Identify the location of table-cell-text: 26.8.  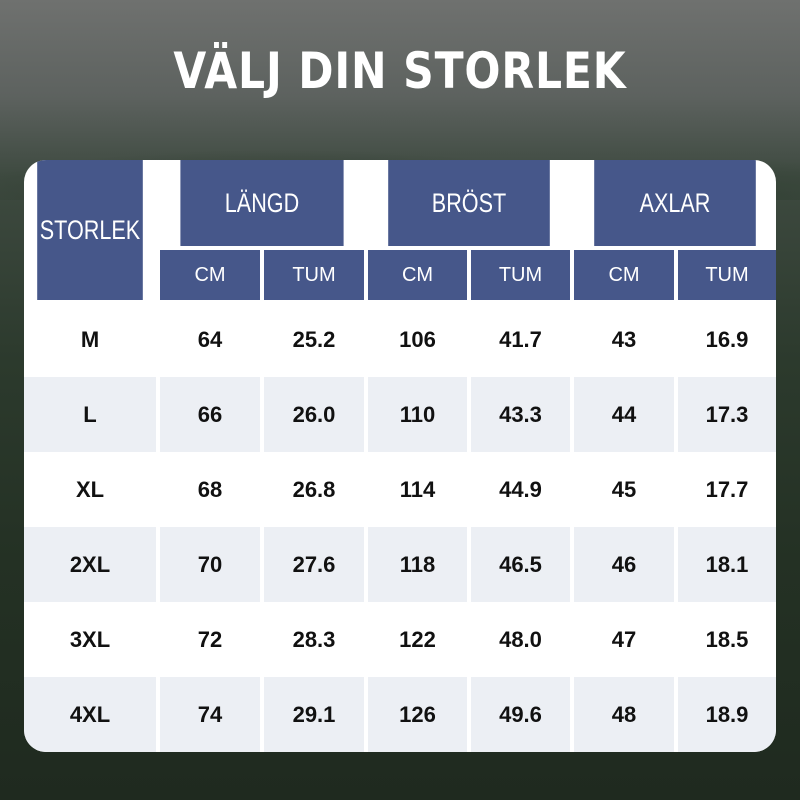
(314, 489).